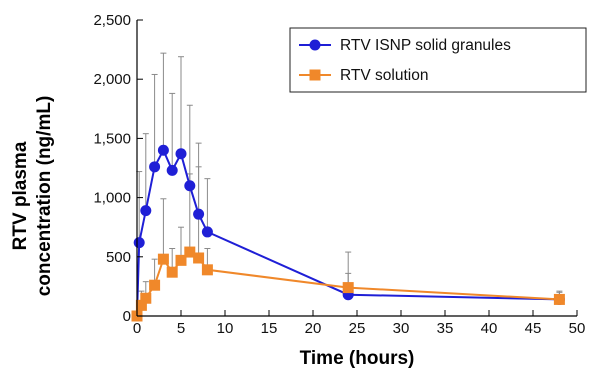 The image size is (597, 372). What do you see at coordinates (112, 20) in the screenshot?
I see `y-tick-label: 2,500` at bounding box center [112, 20].